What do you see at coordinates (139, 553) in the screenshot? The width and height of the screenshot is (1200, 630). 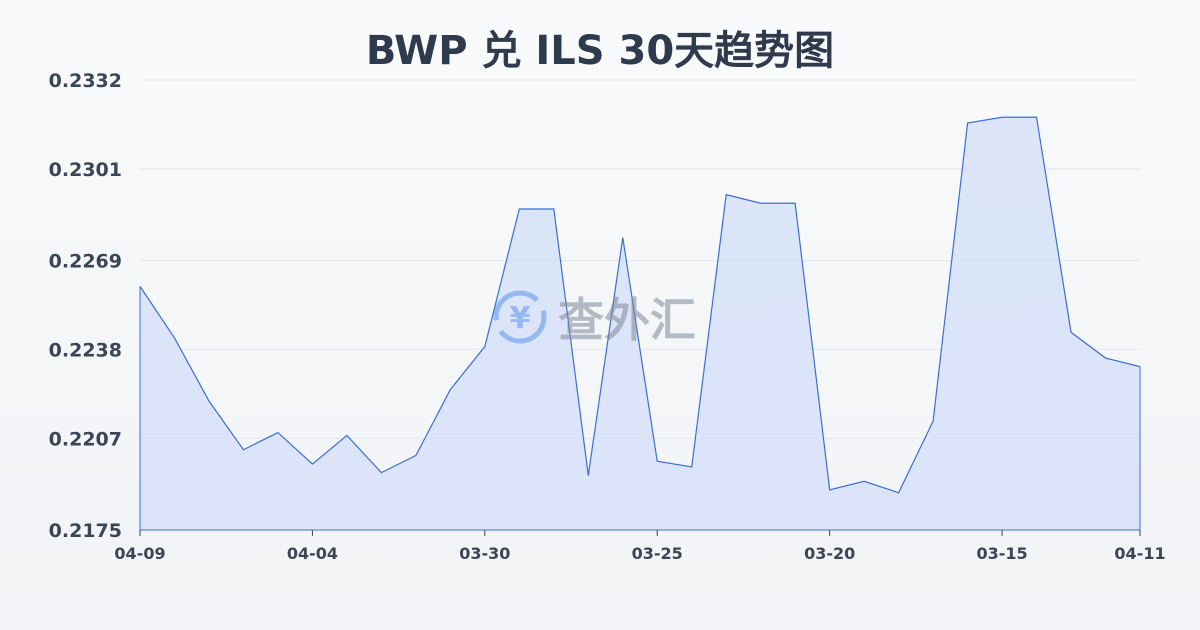 I see `x-tick-label: 04-09` at bounding box center [139, 553].